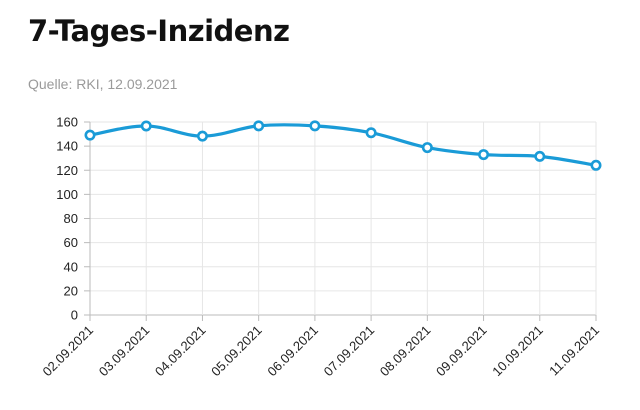  Describe the element at coordinates (349, 351) in the screenshot. I see `x-tick-label: 07.09.2021` at that location.